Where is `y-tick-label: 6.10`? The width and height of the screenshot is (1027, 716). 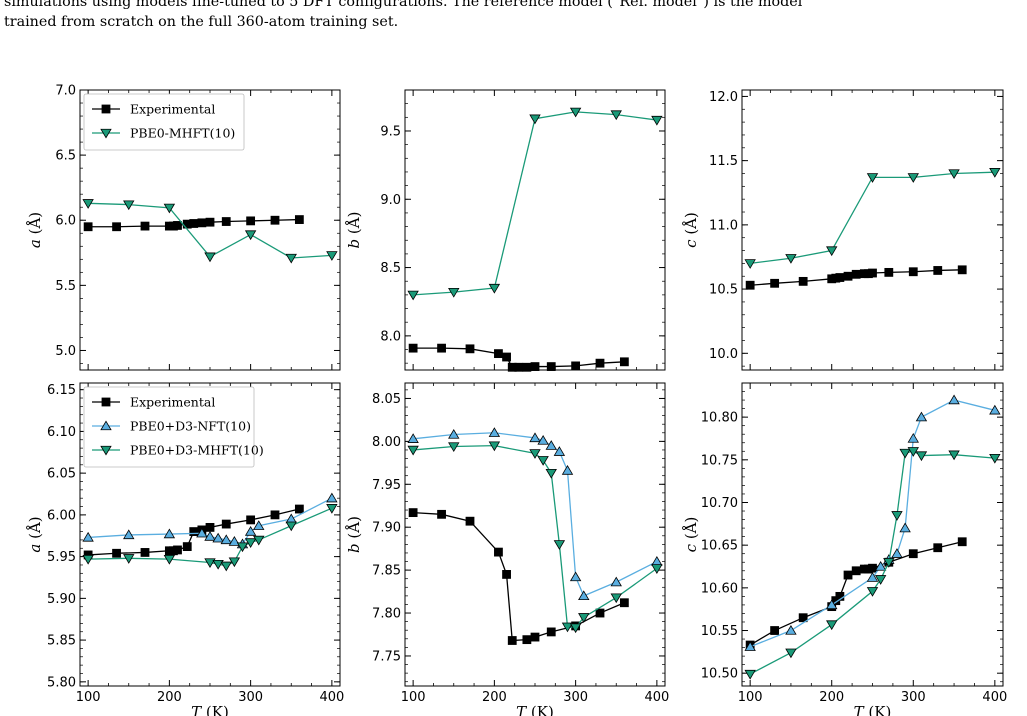
y-tick-label: 6.10 is located at coordinates (61, 432).